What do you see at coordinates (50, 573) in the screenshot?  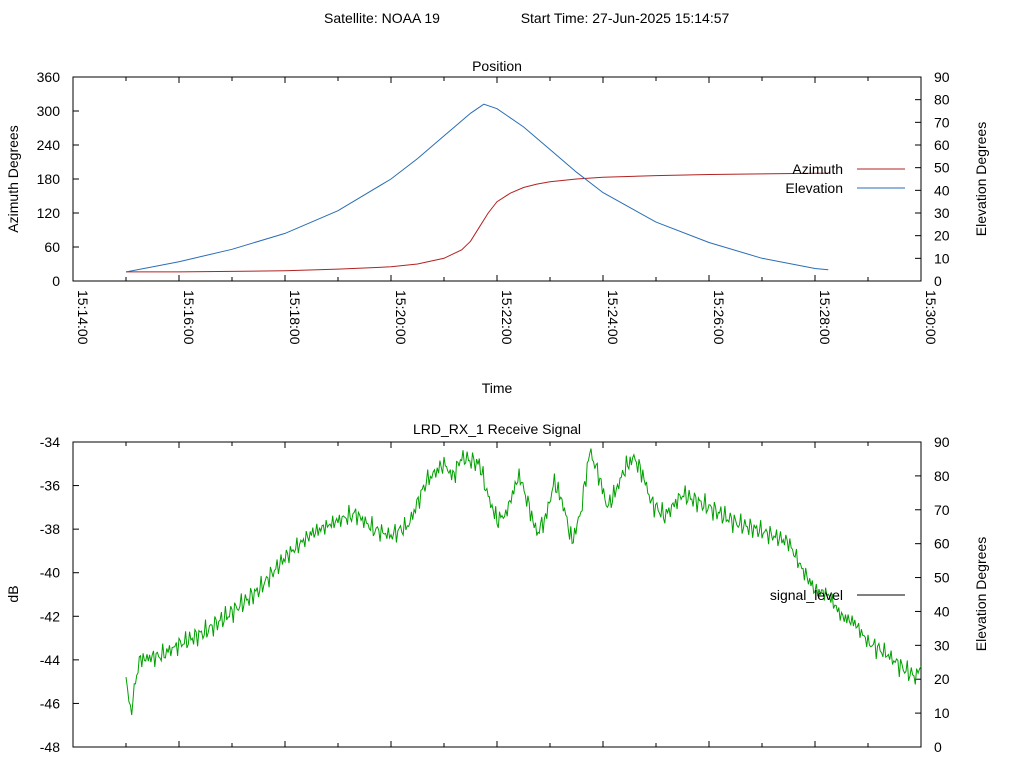 I see `signal-ytick-label: -40` at bounding box center [50, 573].